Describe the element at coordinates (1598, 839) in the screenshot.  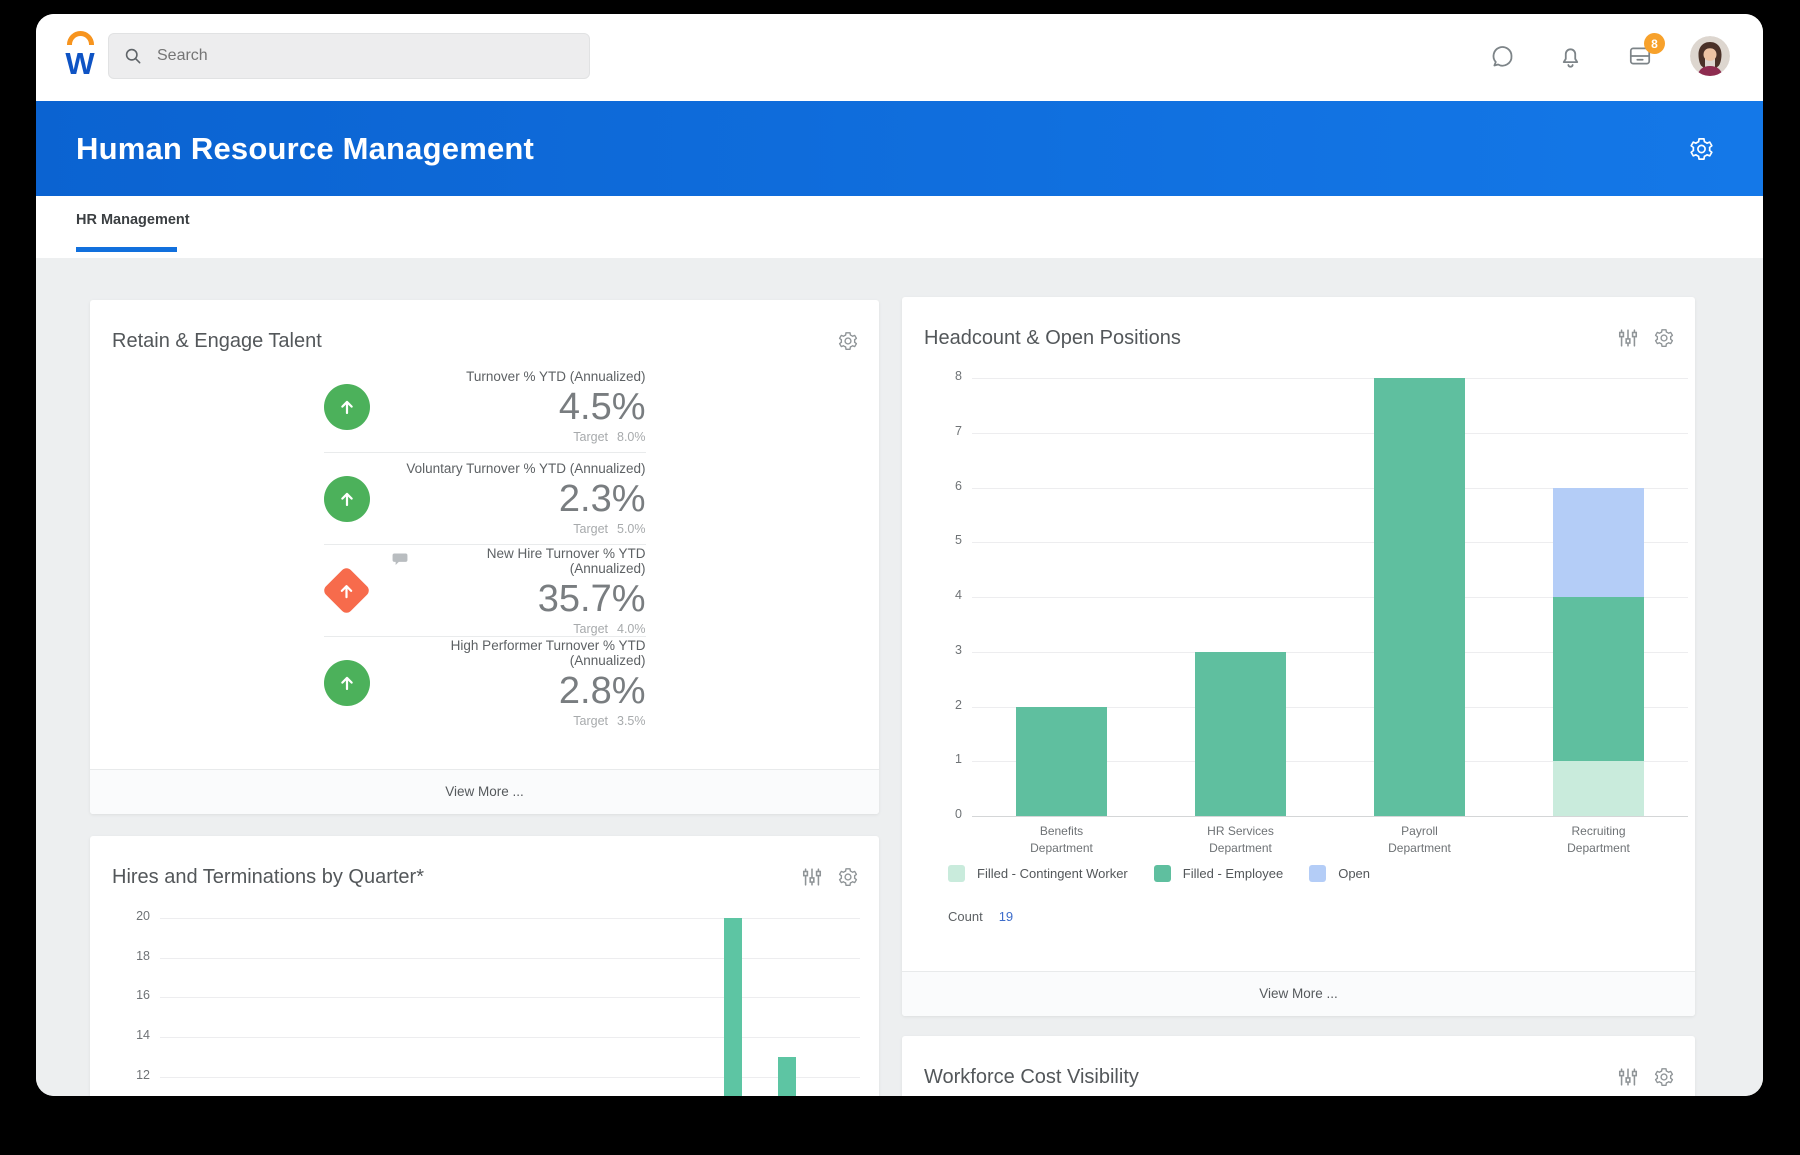
I see `x-axis-label: Recruiting Department` at that location.